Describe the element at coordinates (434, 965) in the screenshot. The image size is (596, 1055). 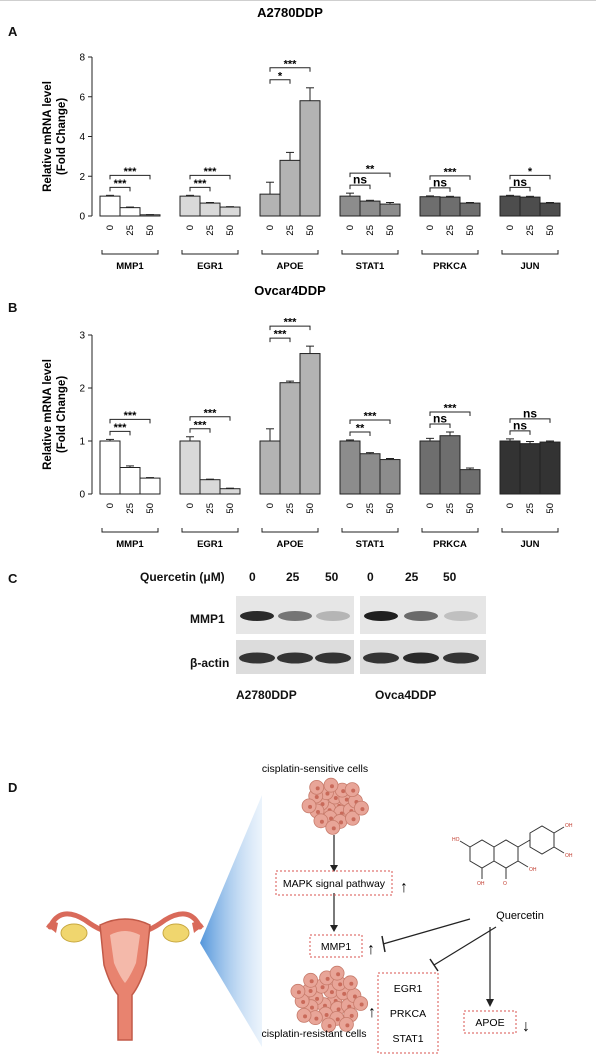
I see `inhibit-genes-bar` at that location.